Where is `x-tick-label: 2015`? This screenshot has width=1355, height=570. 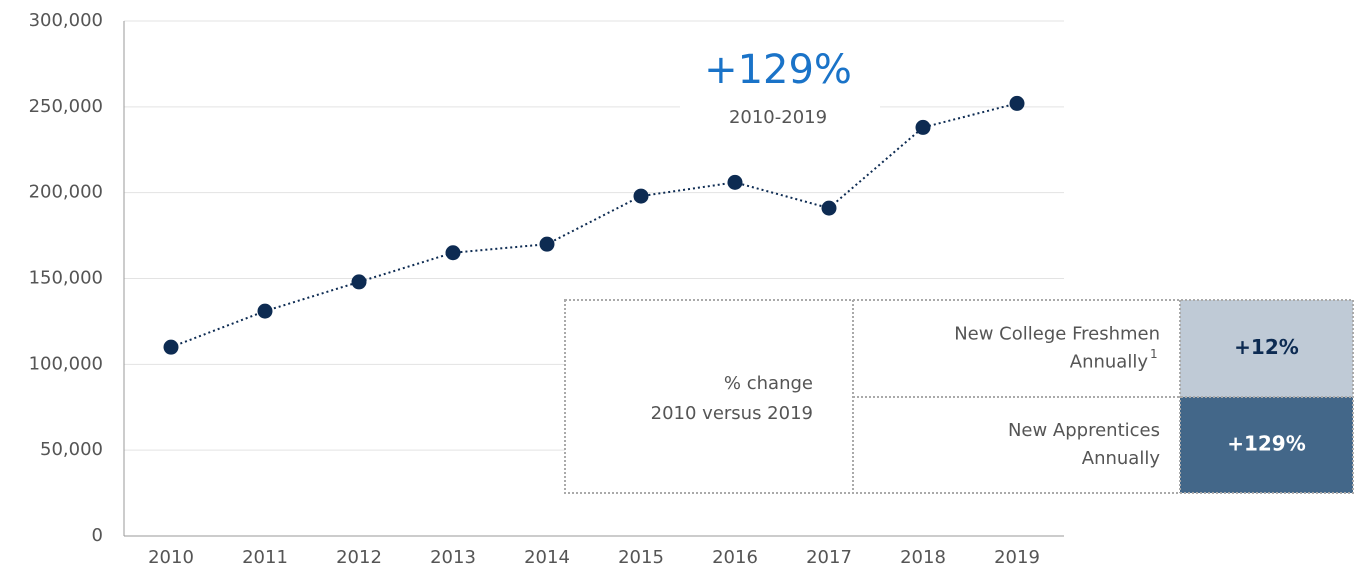 x-tick-label: 2015 is located at coordinates (641, 557).